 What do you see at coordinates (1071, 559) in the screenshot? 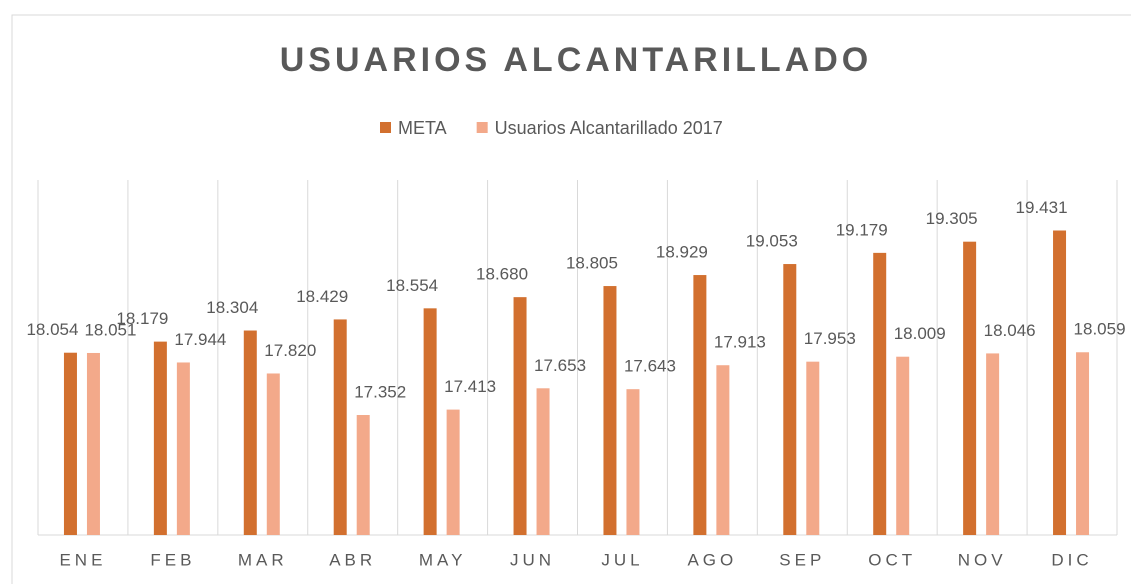
I see `x-tick-label: DIC` at bounding box center [1071, 559].